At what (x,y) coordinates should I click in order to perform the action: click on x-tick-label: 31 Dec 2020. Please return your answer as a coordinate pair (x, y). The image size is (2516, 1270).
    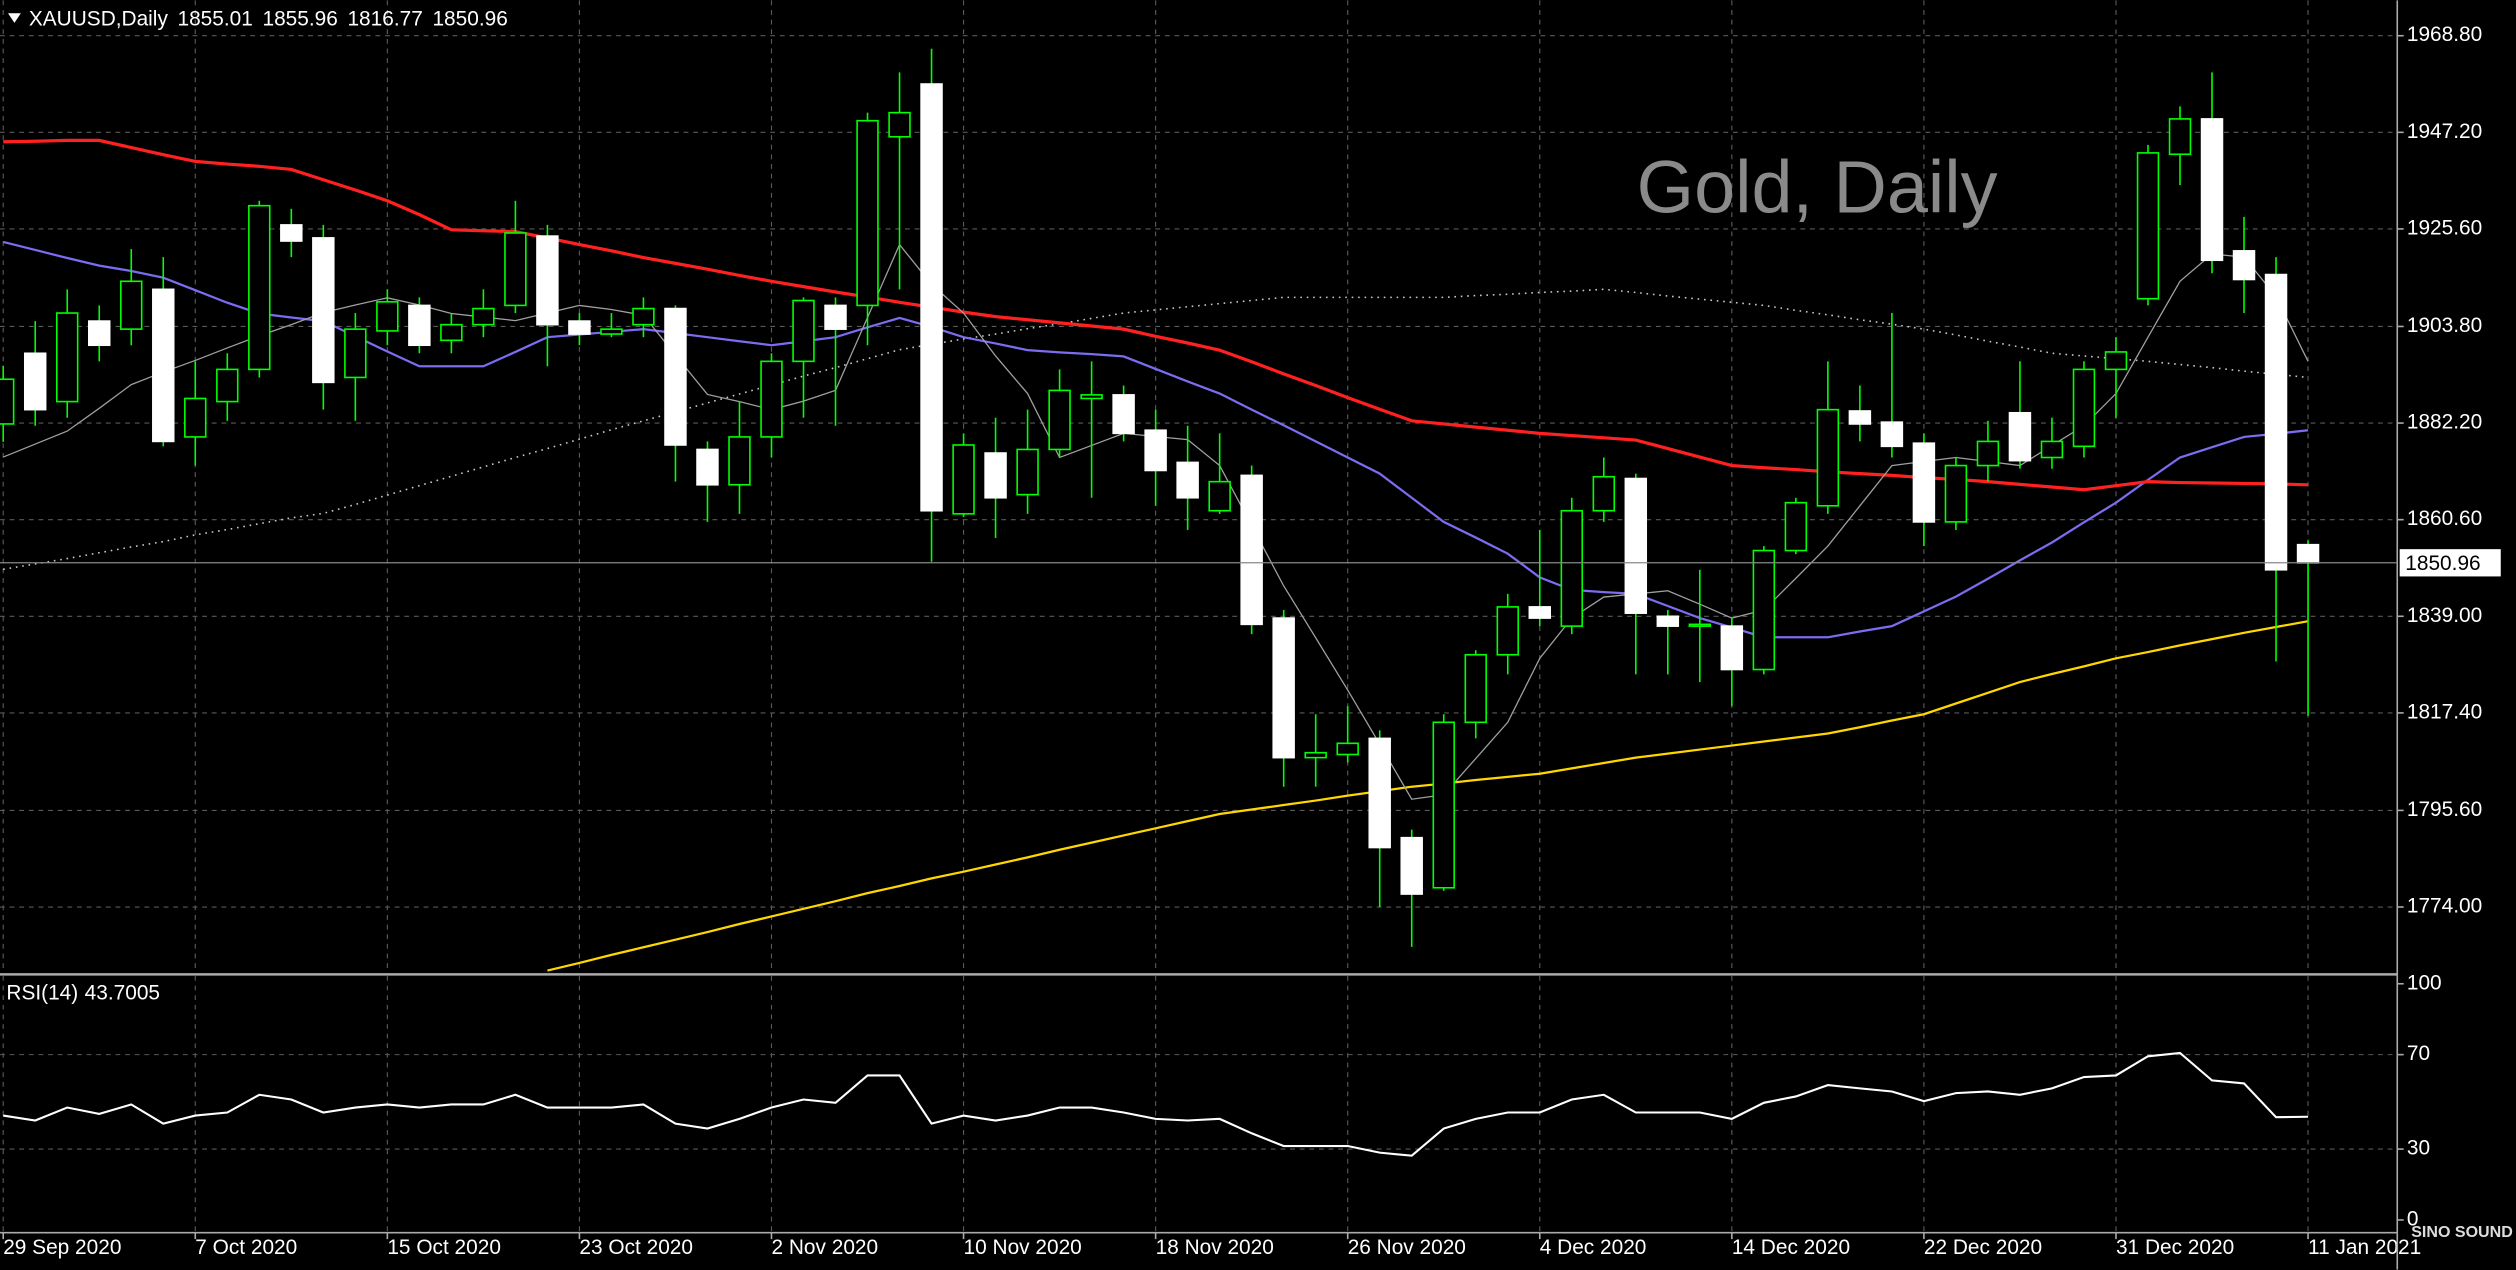
    Looking at the image, I should click on (2175, 1247).